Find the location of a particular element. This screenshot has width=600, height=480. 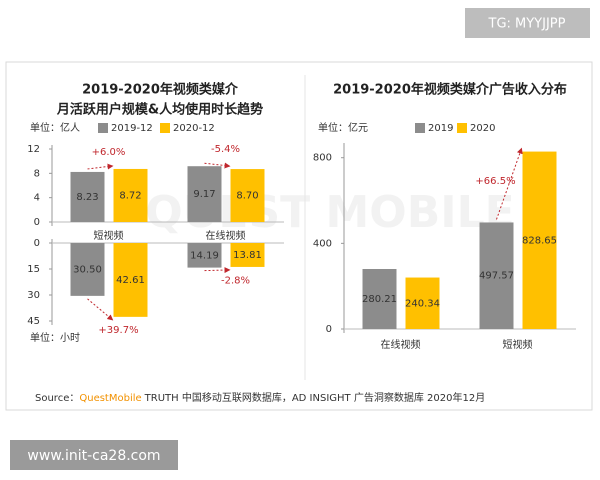

value-label: 8.72 is located at coordinates (130, 195).